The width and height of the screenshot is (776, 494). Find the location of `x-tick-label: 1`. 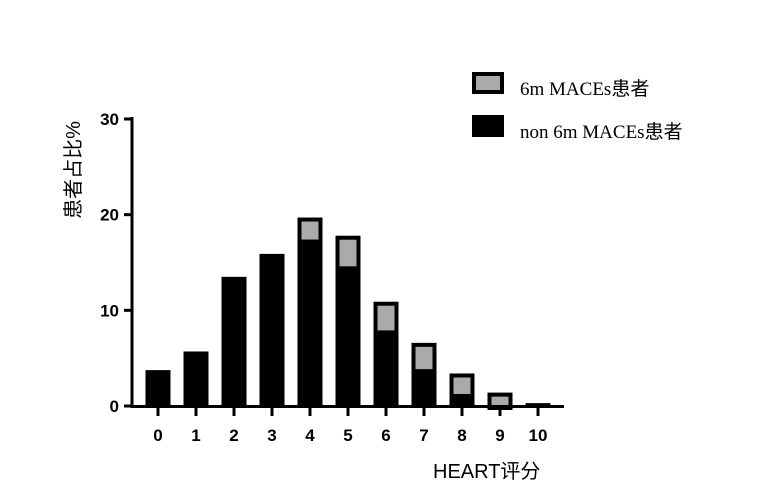

x-tick-label: 1 is located at coordinates (195, 435).